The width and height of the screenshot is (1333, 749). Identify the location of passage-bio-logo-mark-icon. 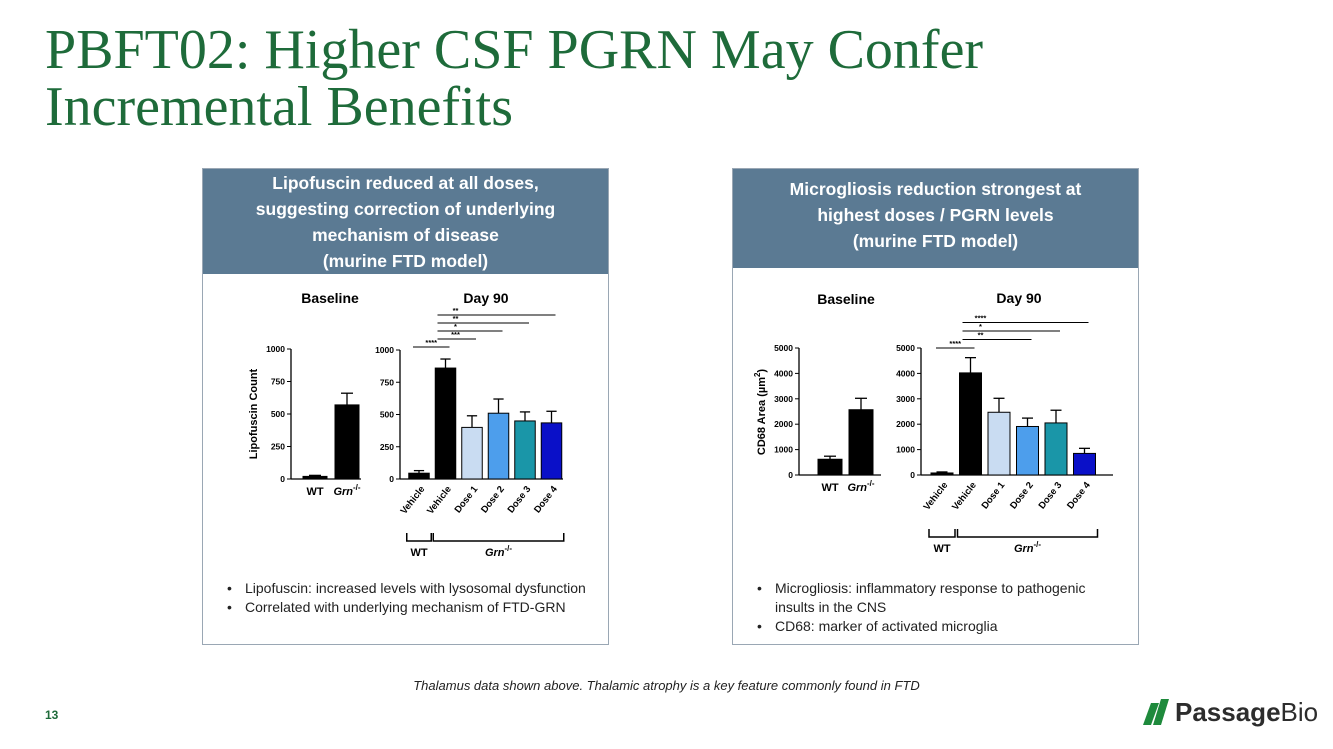
(1156, 712).